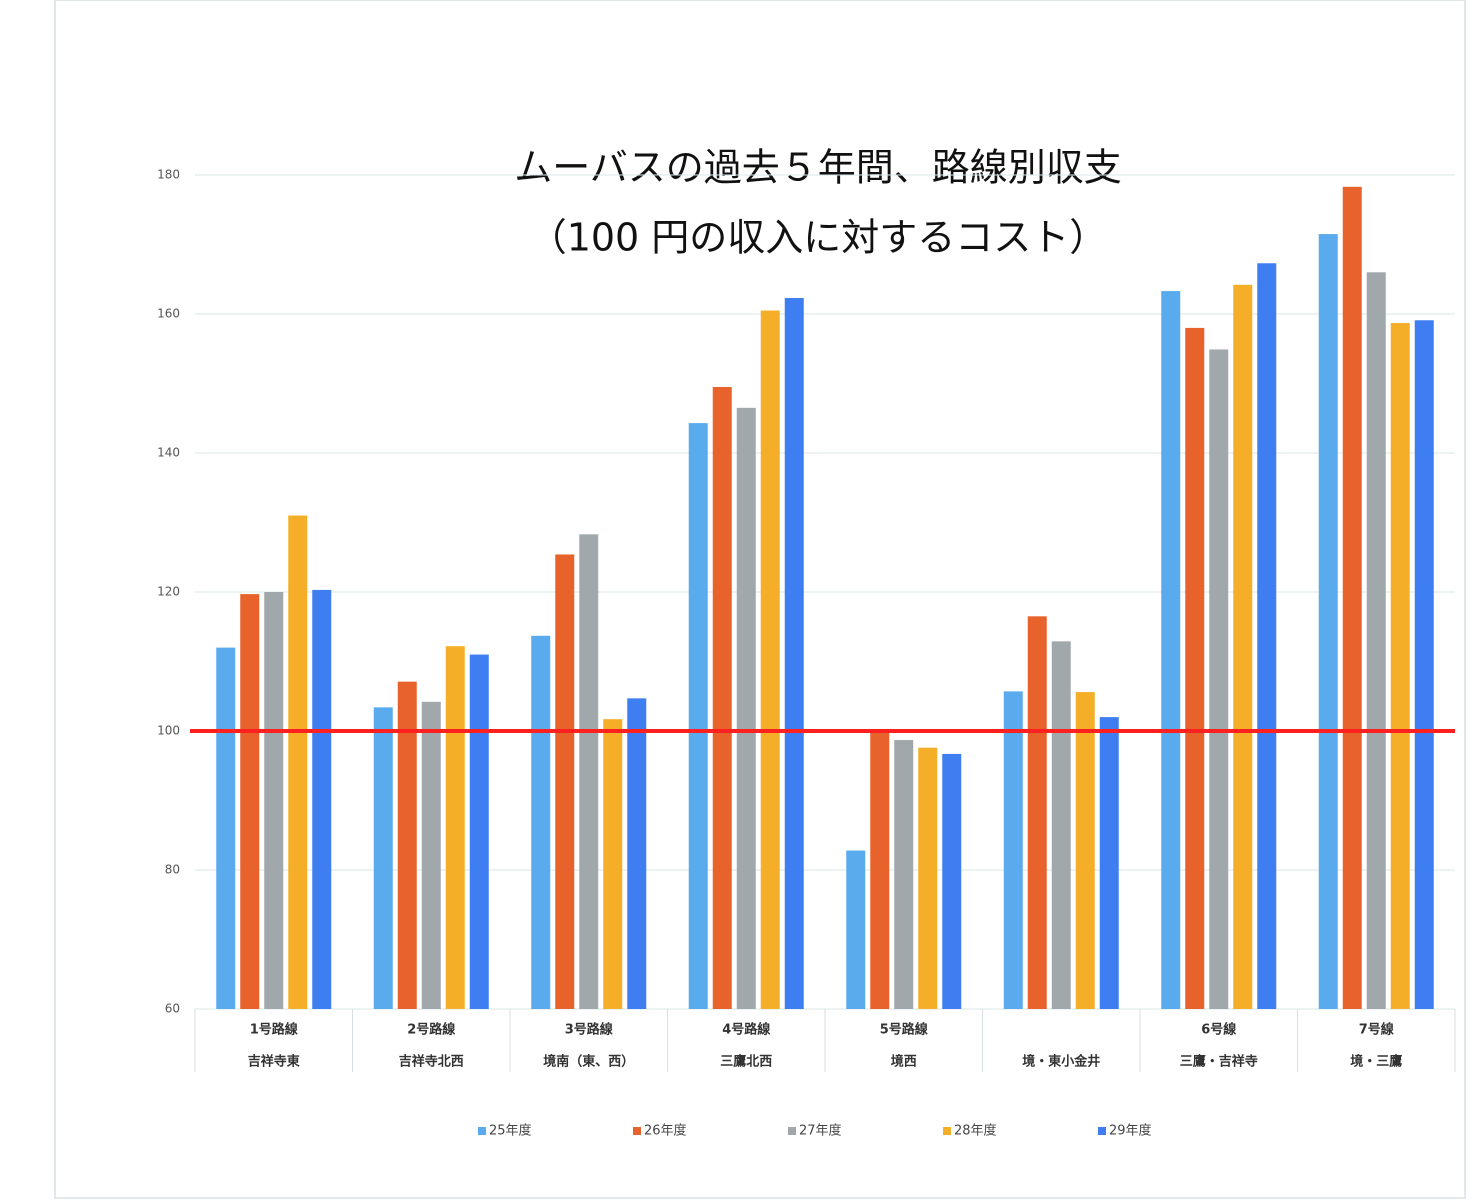  What do you see at coordinates (274, 1062) in the screenshot?
I see `x-tick-sublabel: 吉祥寺東` at bounding box center [274, 1062].